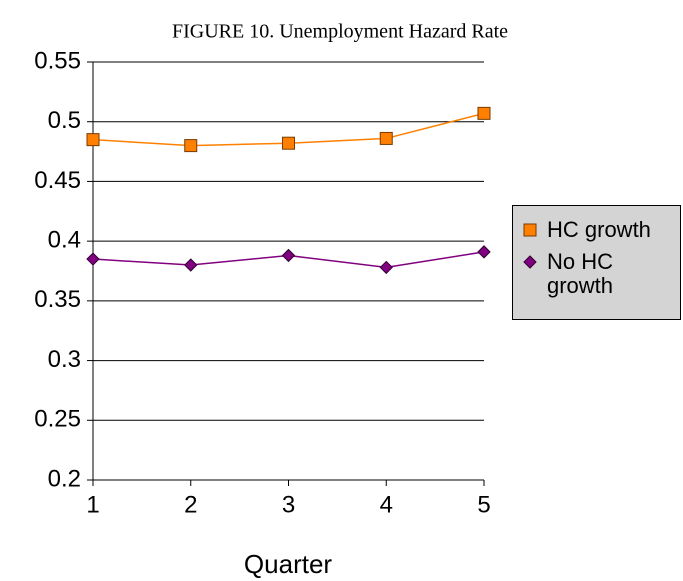 This screenshot has height=581, width=683. I want to click on x-tick-label: 2, so click(190, 504).